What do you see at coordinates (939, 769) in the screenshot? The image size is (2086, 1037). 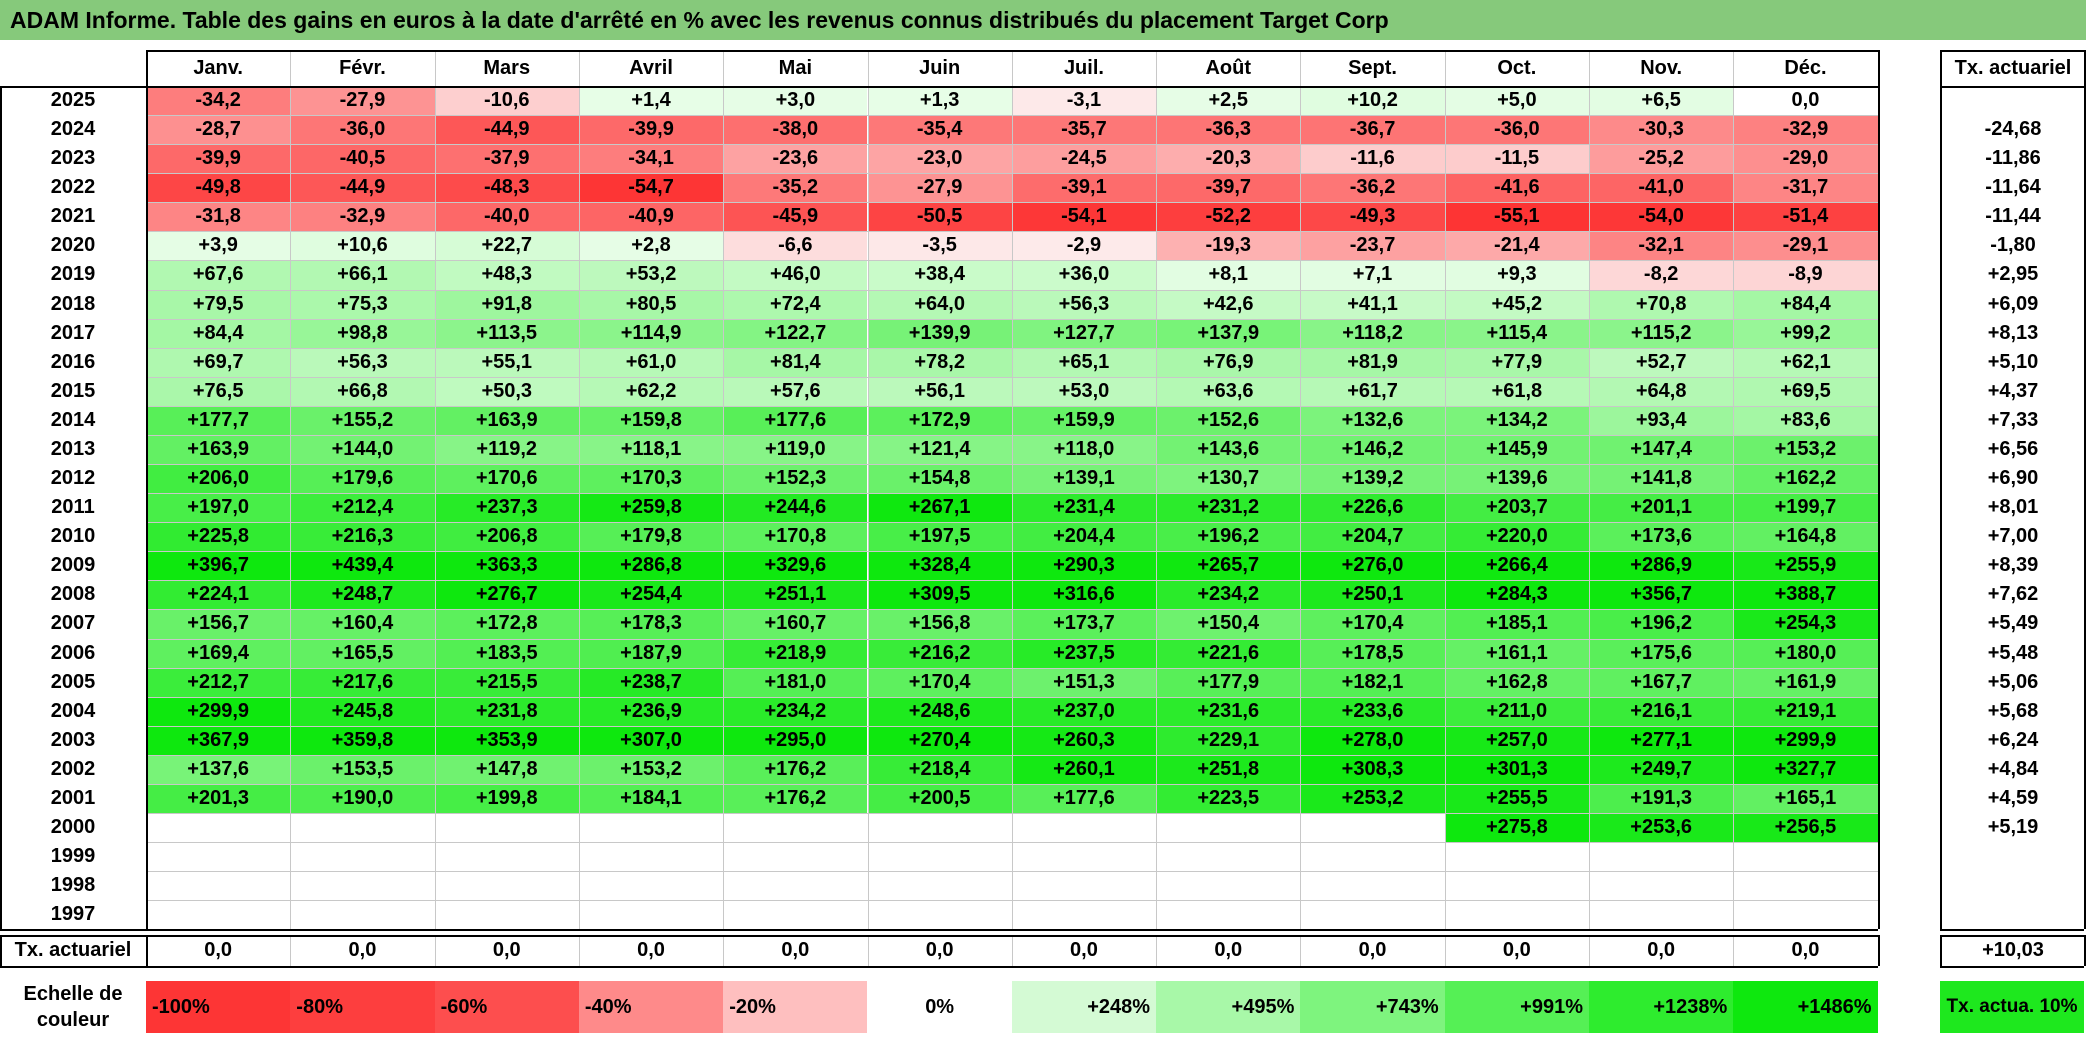 I see `table-cell: +218,4` at bounding box center [939, 769].